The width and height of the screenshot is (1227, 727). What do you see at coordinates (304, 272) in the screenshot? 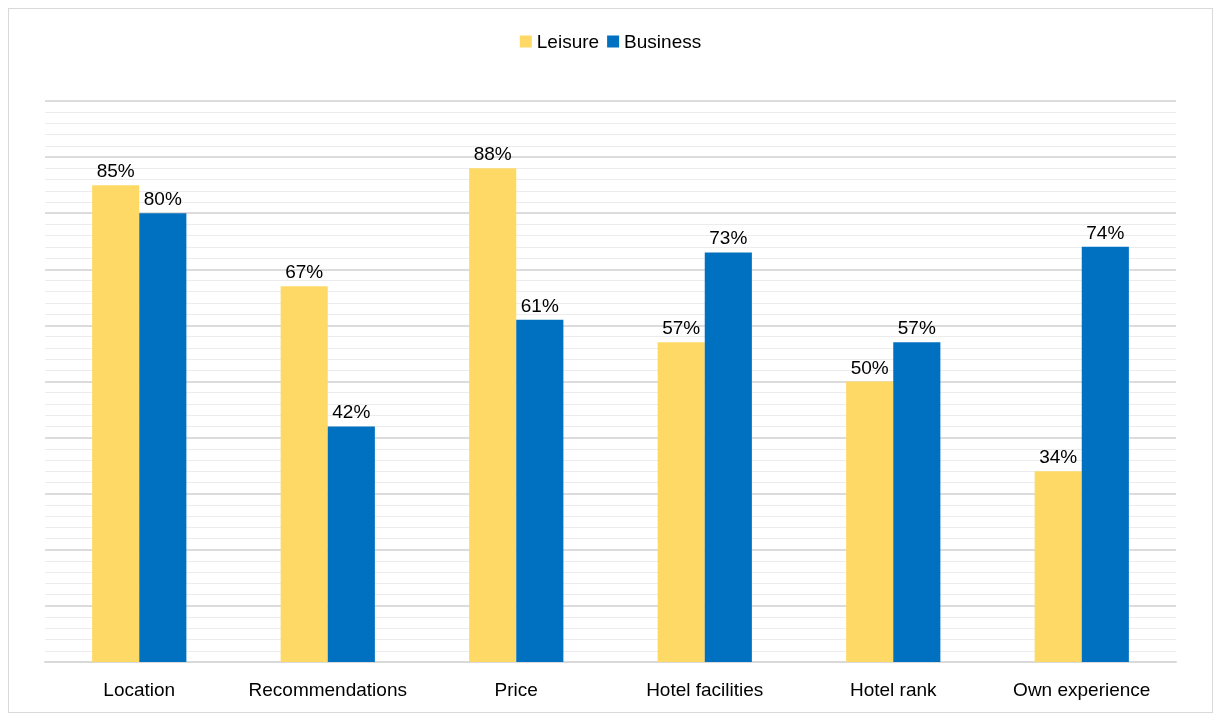
I see `data-label: 67%` at bounding box center [304, 272].